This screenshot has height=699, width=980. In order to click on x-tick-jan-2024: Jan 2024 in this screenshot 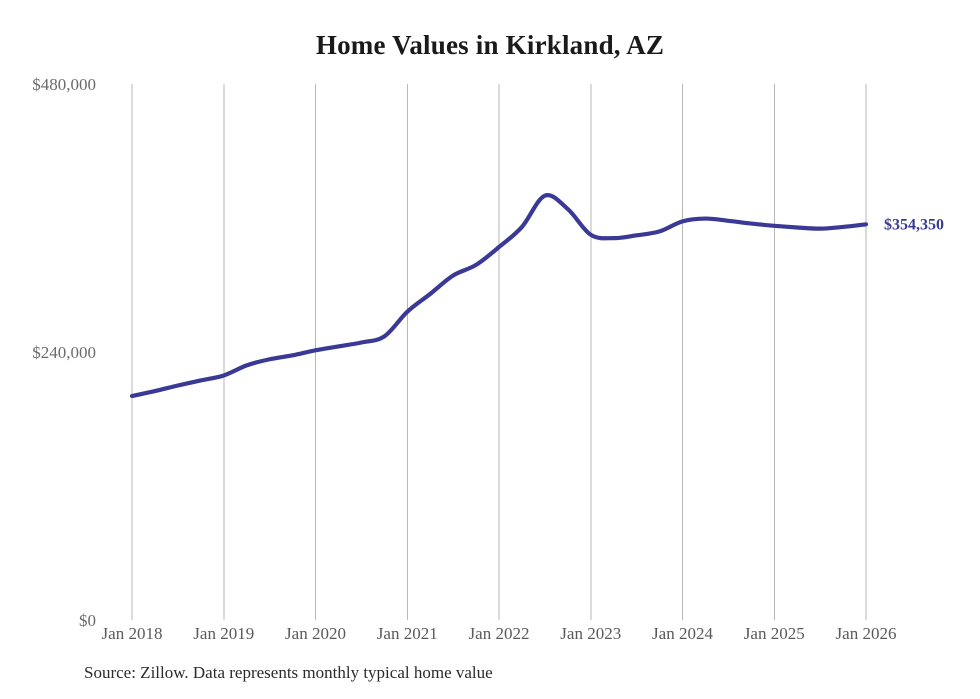, I will do `click(682, 633)`.